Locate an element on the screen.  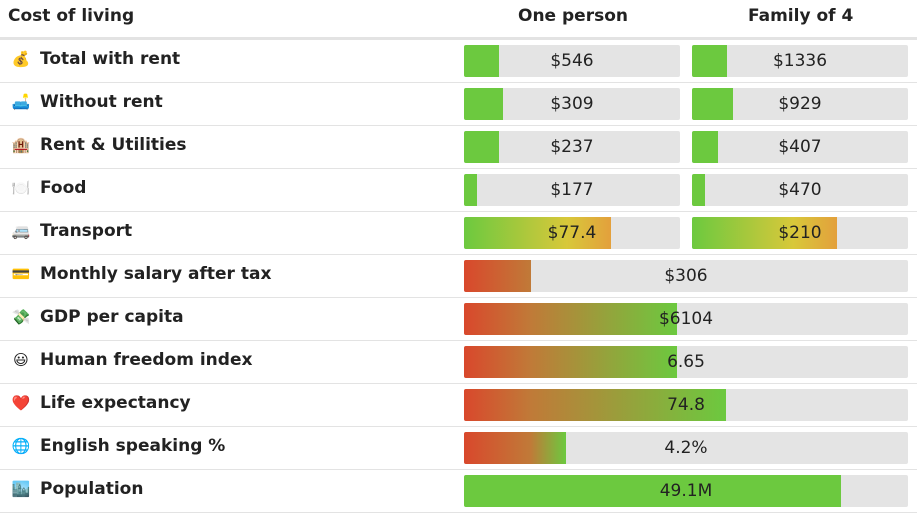
row-label: 🛋️ Without rent is located at coordinates (86, 102).